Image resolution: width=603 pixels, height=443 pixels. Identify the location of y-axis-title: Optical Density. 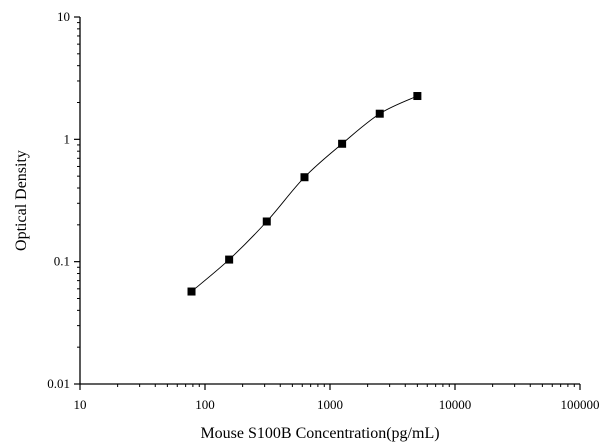
(21, 200).